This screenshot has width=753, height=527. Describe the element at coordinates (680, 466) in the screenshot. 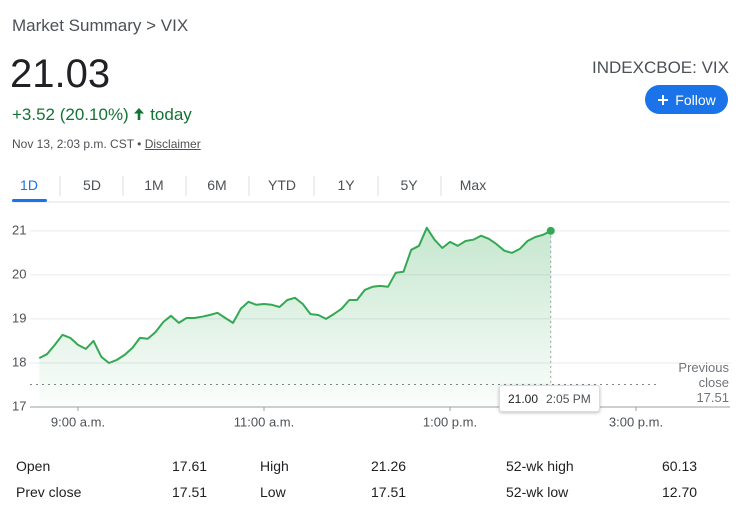

I see `stat-value: 60.13` at that location.